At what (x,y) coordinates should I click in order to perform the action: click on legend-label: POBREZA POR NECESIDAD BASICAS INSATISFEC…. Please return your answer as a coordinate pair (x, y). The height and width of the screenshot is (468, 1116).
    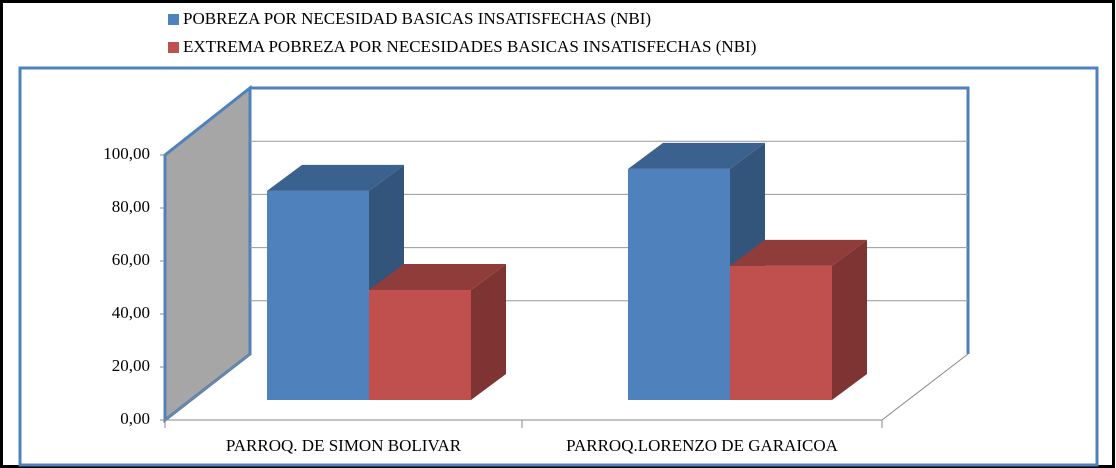
    Looking at the image, I should click on (417, 18).